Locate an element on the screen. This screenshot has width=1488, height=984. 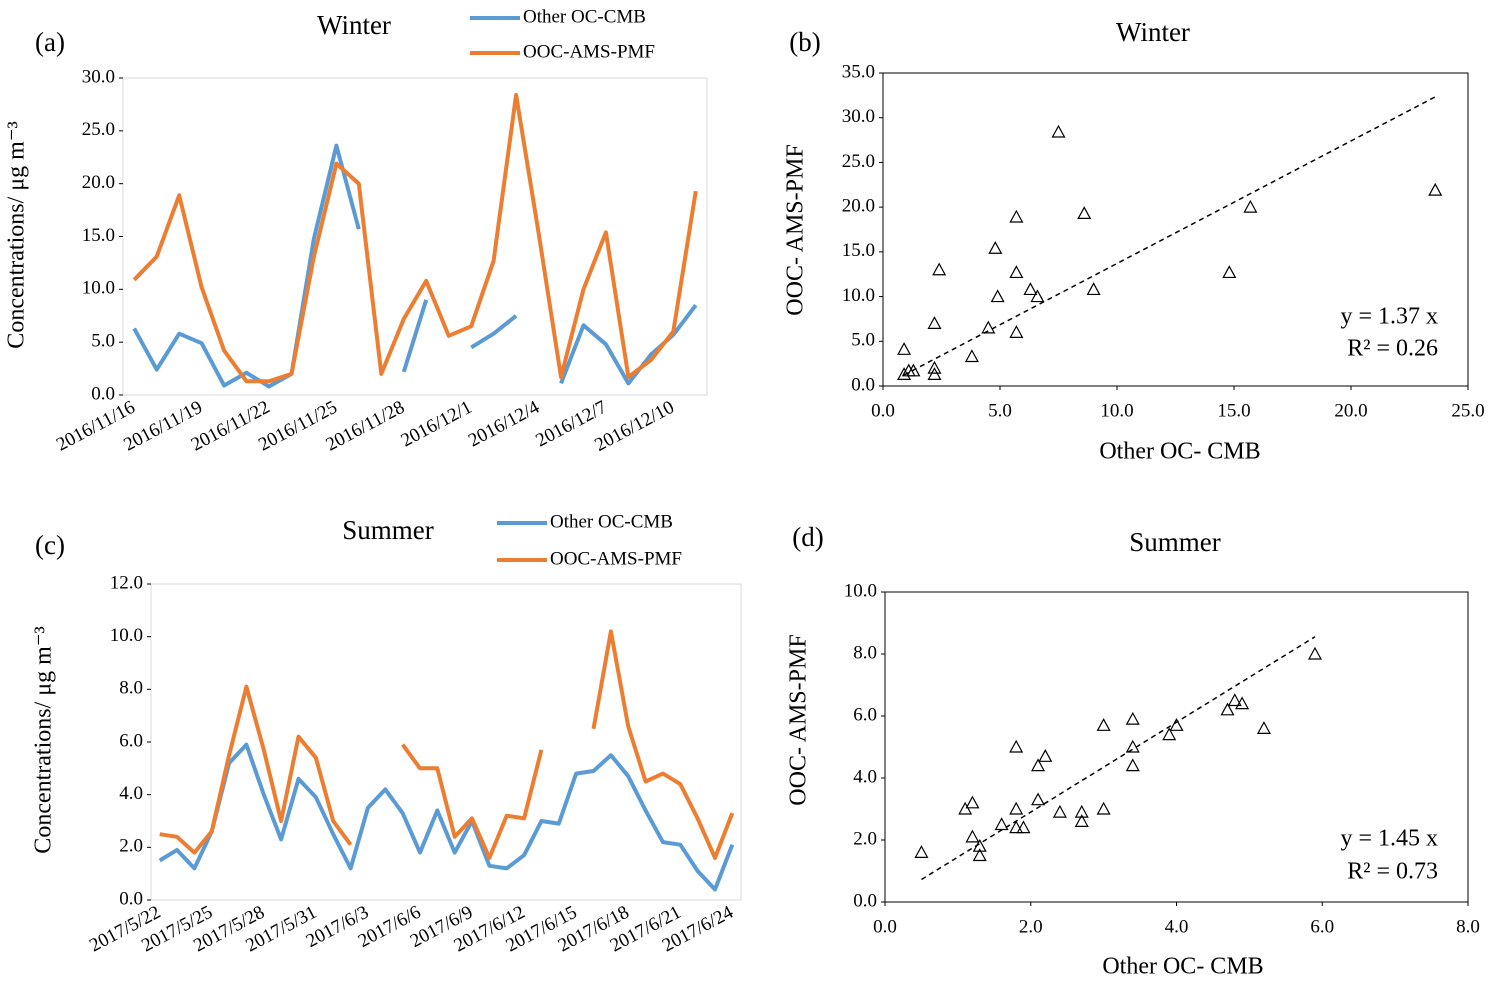
x-tick-label: 2016/12/1 is located at coordinates (437, 424).